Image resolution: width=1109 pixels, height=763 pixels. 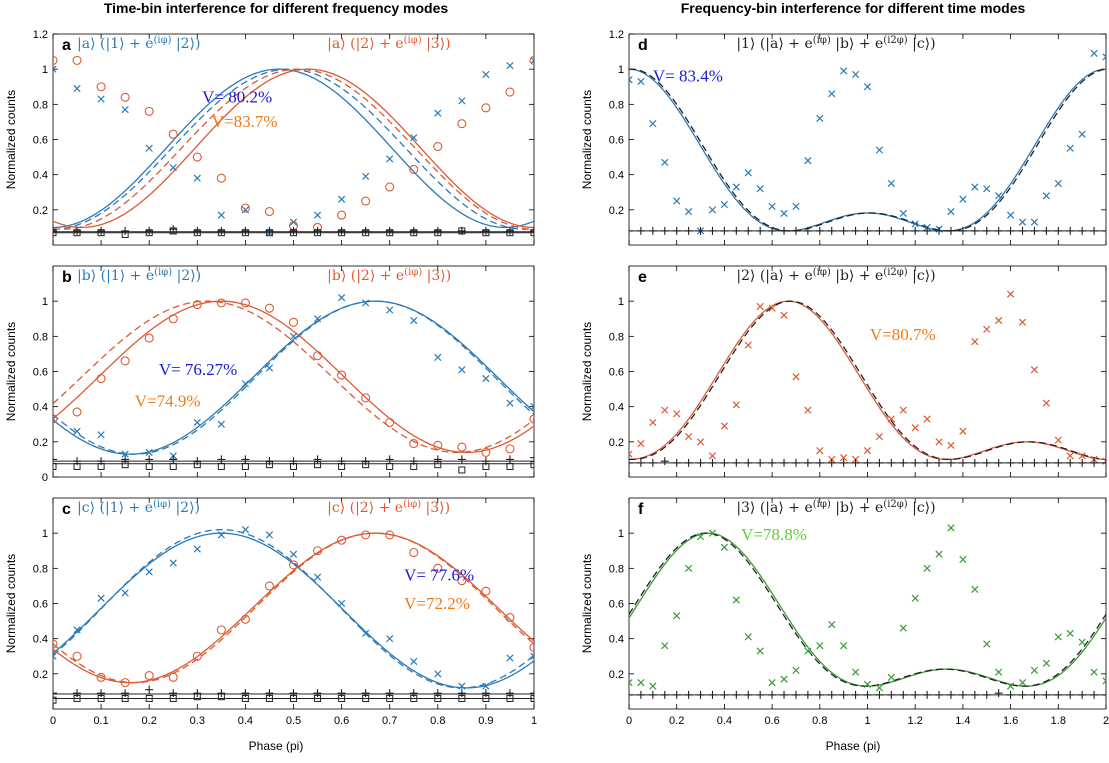 What do you see at coordinates (237, 97) in the screenshot?
I see `visibility-label: V= 80.2%` at bounding box center [237, 97].